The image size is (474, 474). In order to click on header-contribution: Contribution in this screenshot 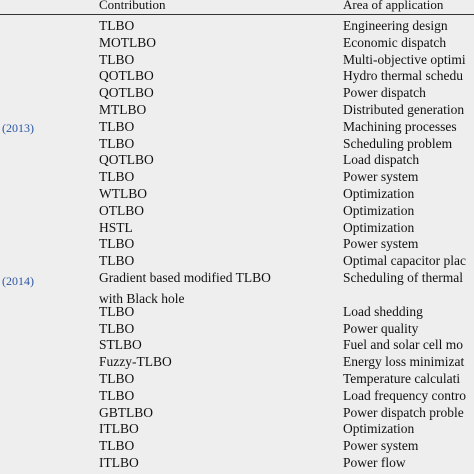, I will do `click(132, 6)`.